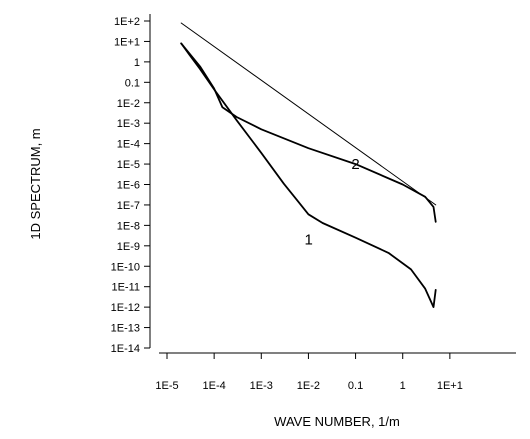 This screenshot has width=530, height=439. What do you see at coordinates (125, 308) in the screenshot?
I see `y-tick-label: 1E-12` at bounding box center [125, 308].